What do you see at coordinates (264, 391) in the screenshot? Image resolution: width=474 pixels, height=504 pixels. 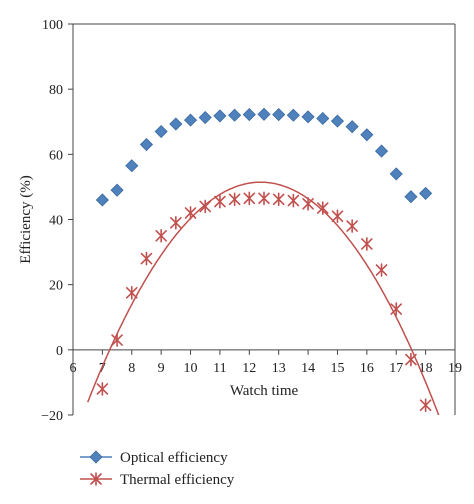 I see `x-axis-title: Watch time` at bounding box center [264, 391].